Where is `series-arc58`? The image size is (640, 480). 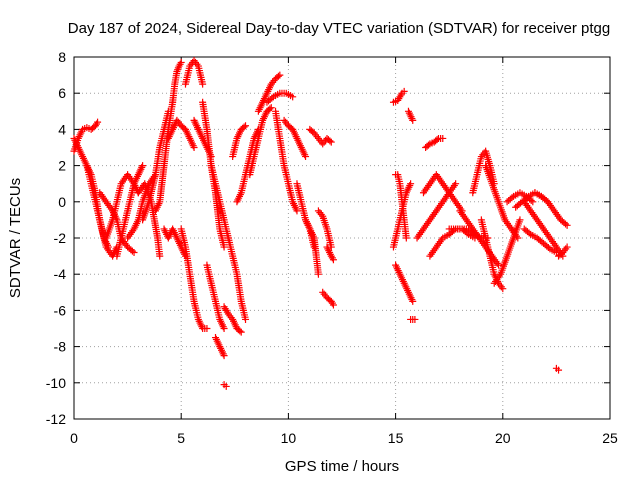
series-arc58 is located at coordinates (563, 251).